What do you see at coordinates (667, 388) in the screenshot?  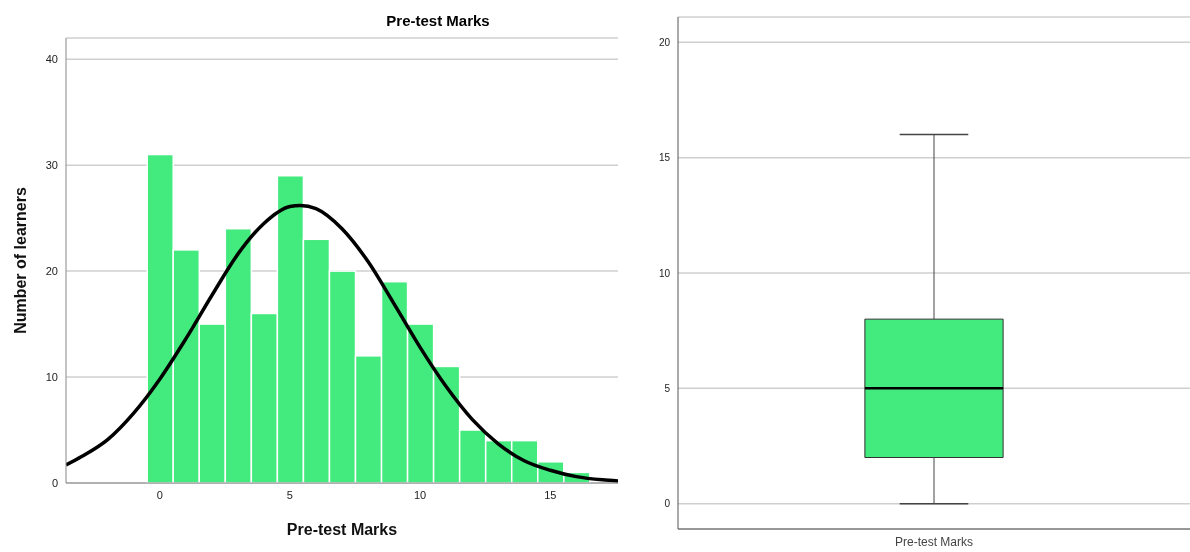 I see `y-tick-label: 5` at bounding box center [667, 388].